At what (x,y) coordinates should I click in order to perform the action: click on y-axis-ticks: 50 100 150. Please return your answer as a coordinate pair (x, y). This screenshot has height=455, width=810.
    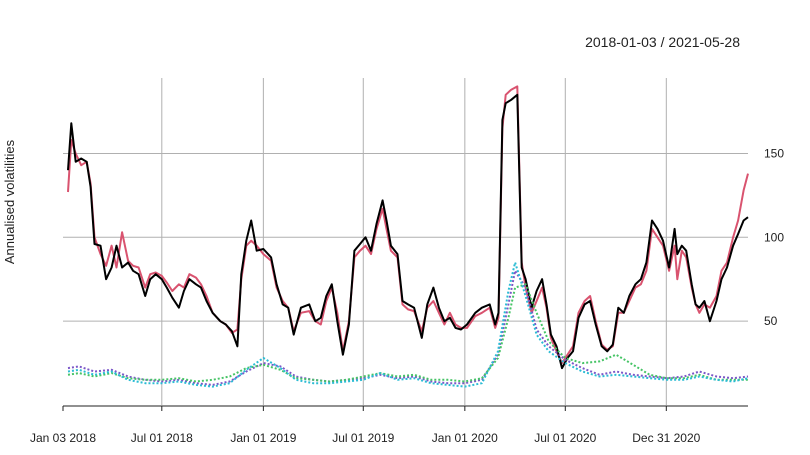
    Looking at the image, I should click on (774, 237).